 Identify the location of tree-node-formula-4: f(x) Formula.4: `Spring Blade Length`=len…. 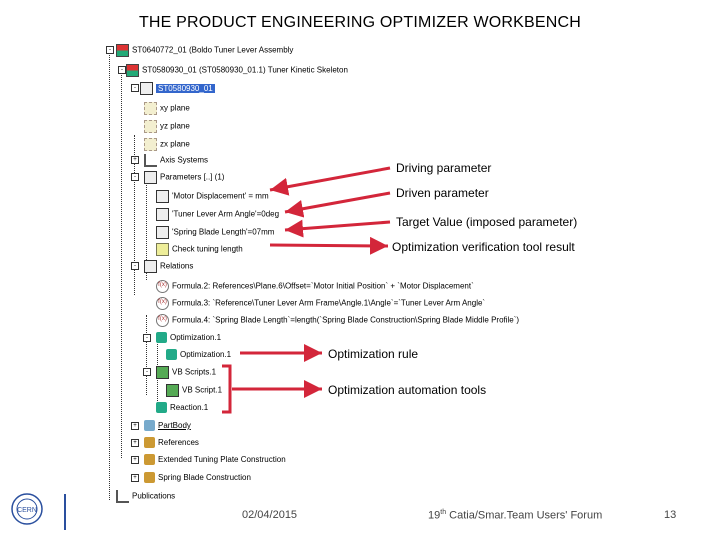
(337, 320).